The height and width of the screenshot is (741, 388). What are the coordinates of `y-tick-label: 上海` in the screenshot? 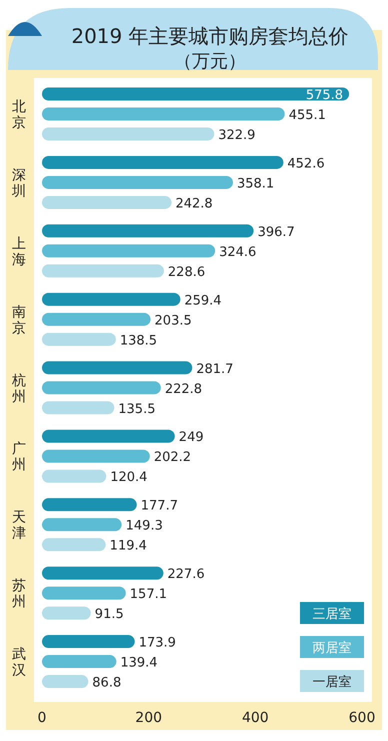 It's located at (19, 252).